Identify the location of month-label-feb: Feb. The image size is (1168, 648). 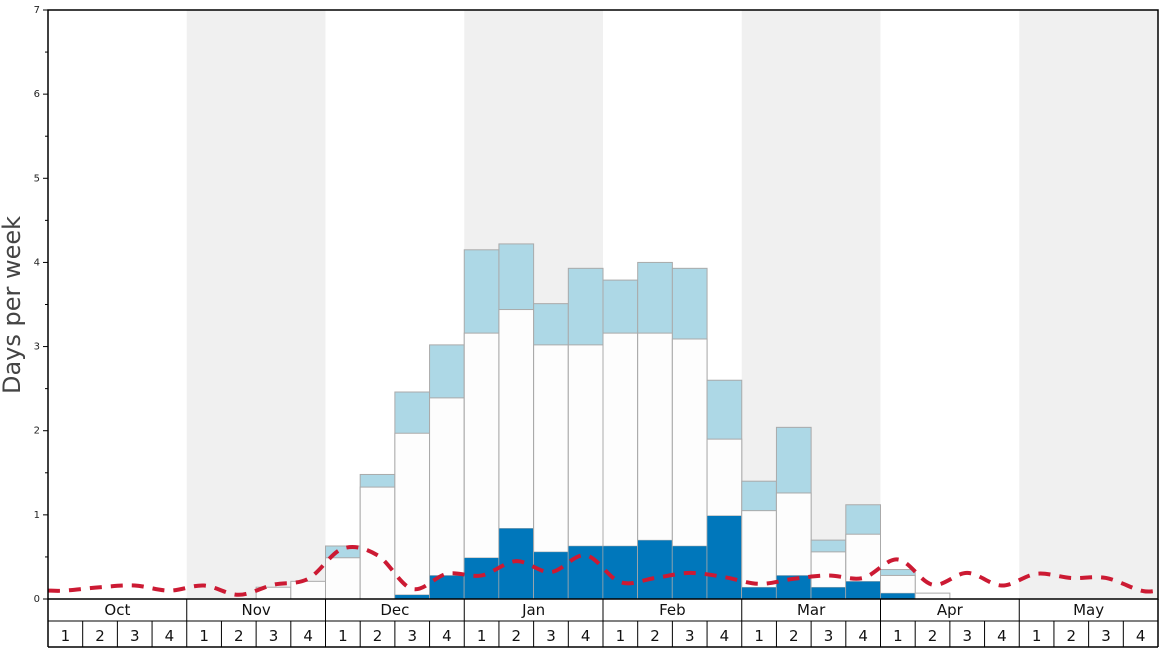
(672, 610).